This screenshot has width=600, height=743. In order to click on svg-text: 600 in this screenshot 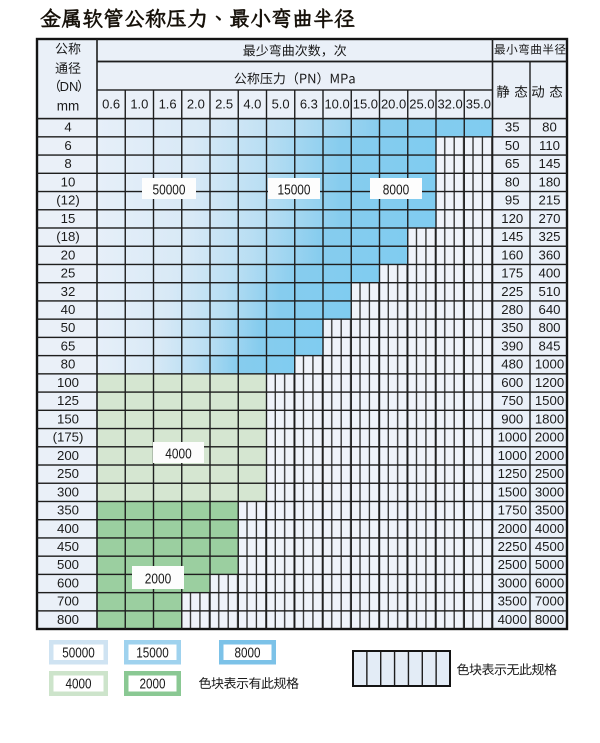, I will do `click(68, 582)`.